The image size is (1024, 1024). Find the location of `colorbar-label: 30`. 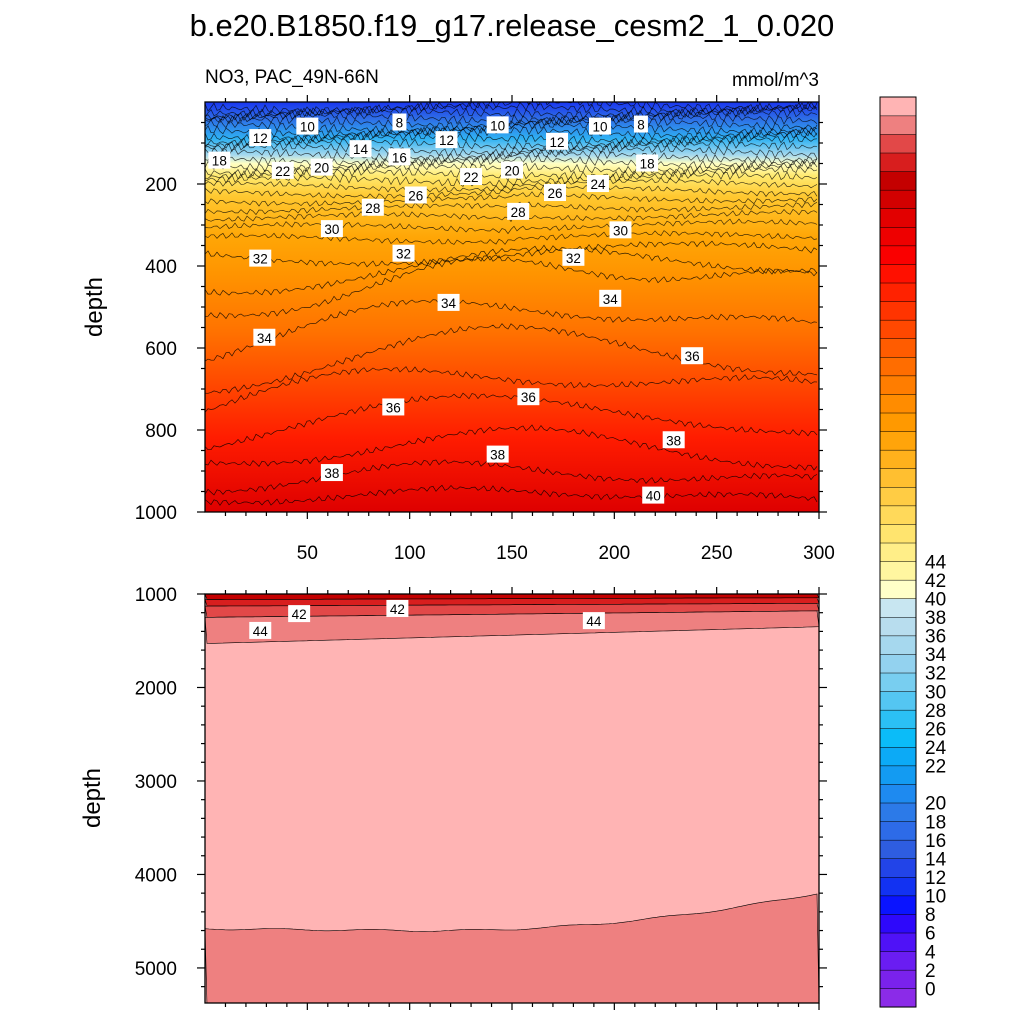

colorbar-label: 30 is located at coordinates (935, 692).